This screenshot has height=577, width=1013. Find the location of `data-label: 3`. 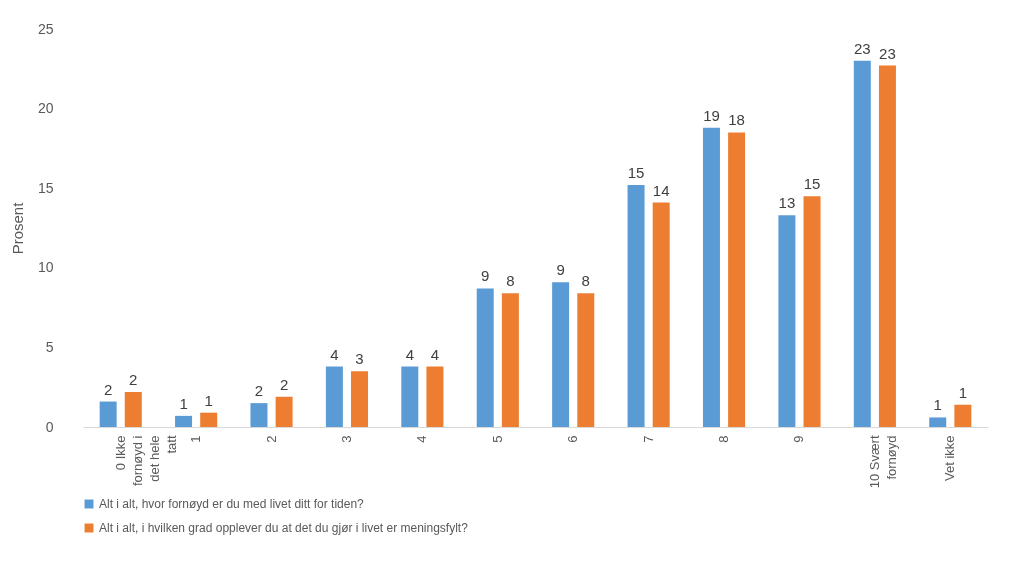

data-label: 3 is located at coordinates (359, 359).